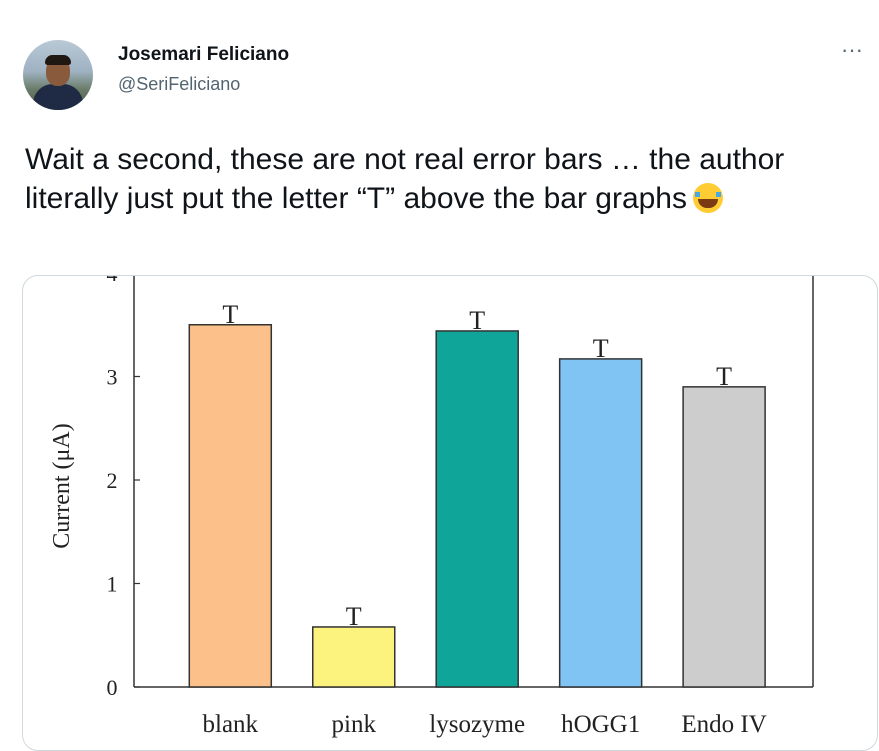 This screenshot has height=751, width=879. Describe the element at coordinates (204, 54) in the screenshot. I see `display-name: Josemari Feliciano` at that location.